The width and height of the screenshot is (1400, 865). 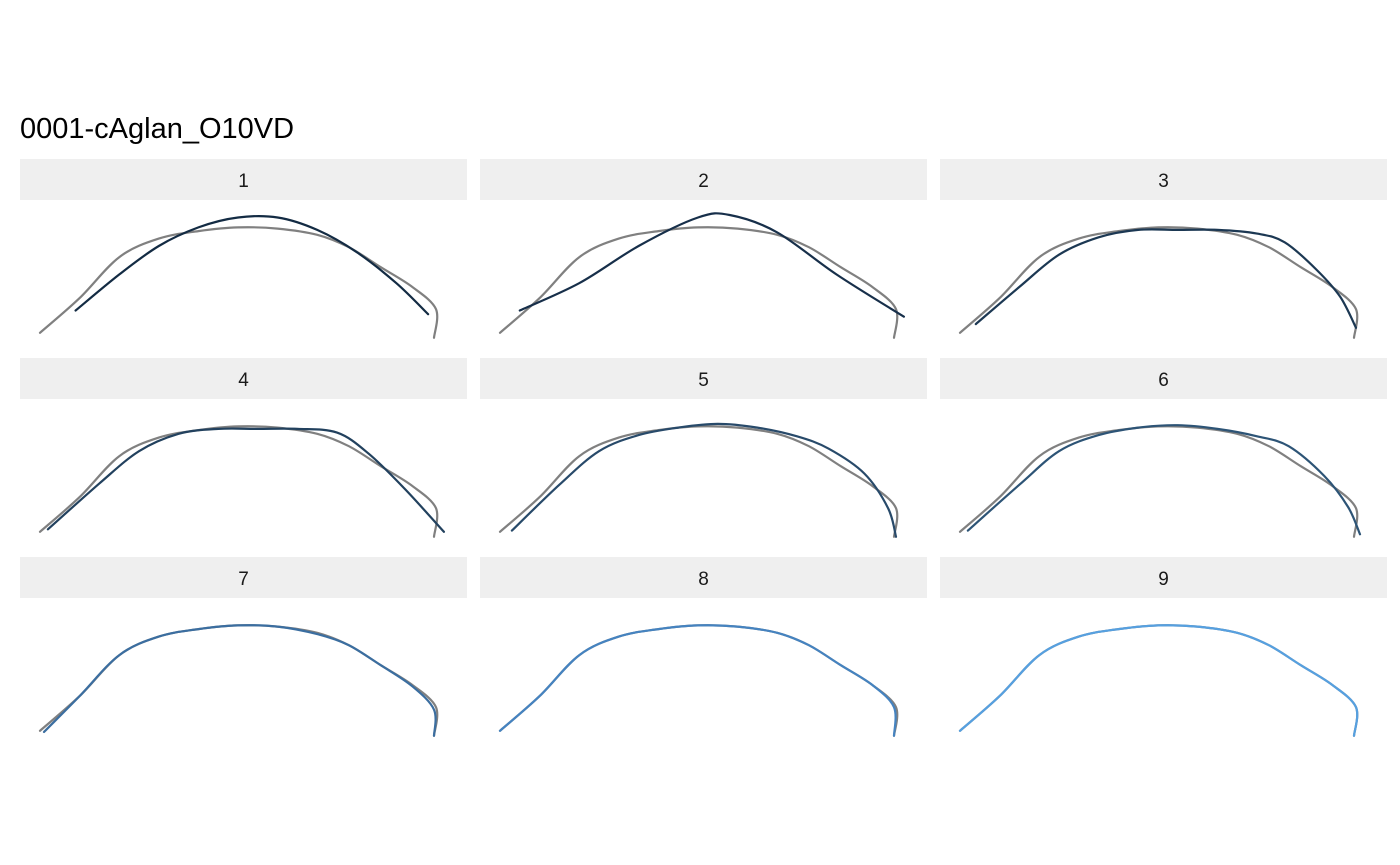 I want to click on facet-strip-label: 1, so click(x=243, y=181).